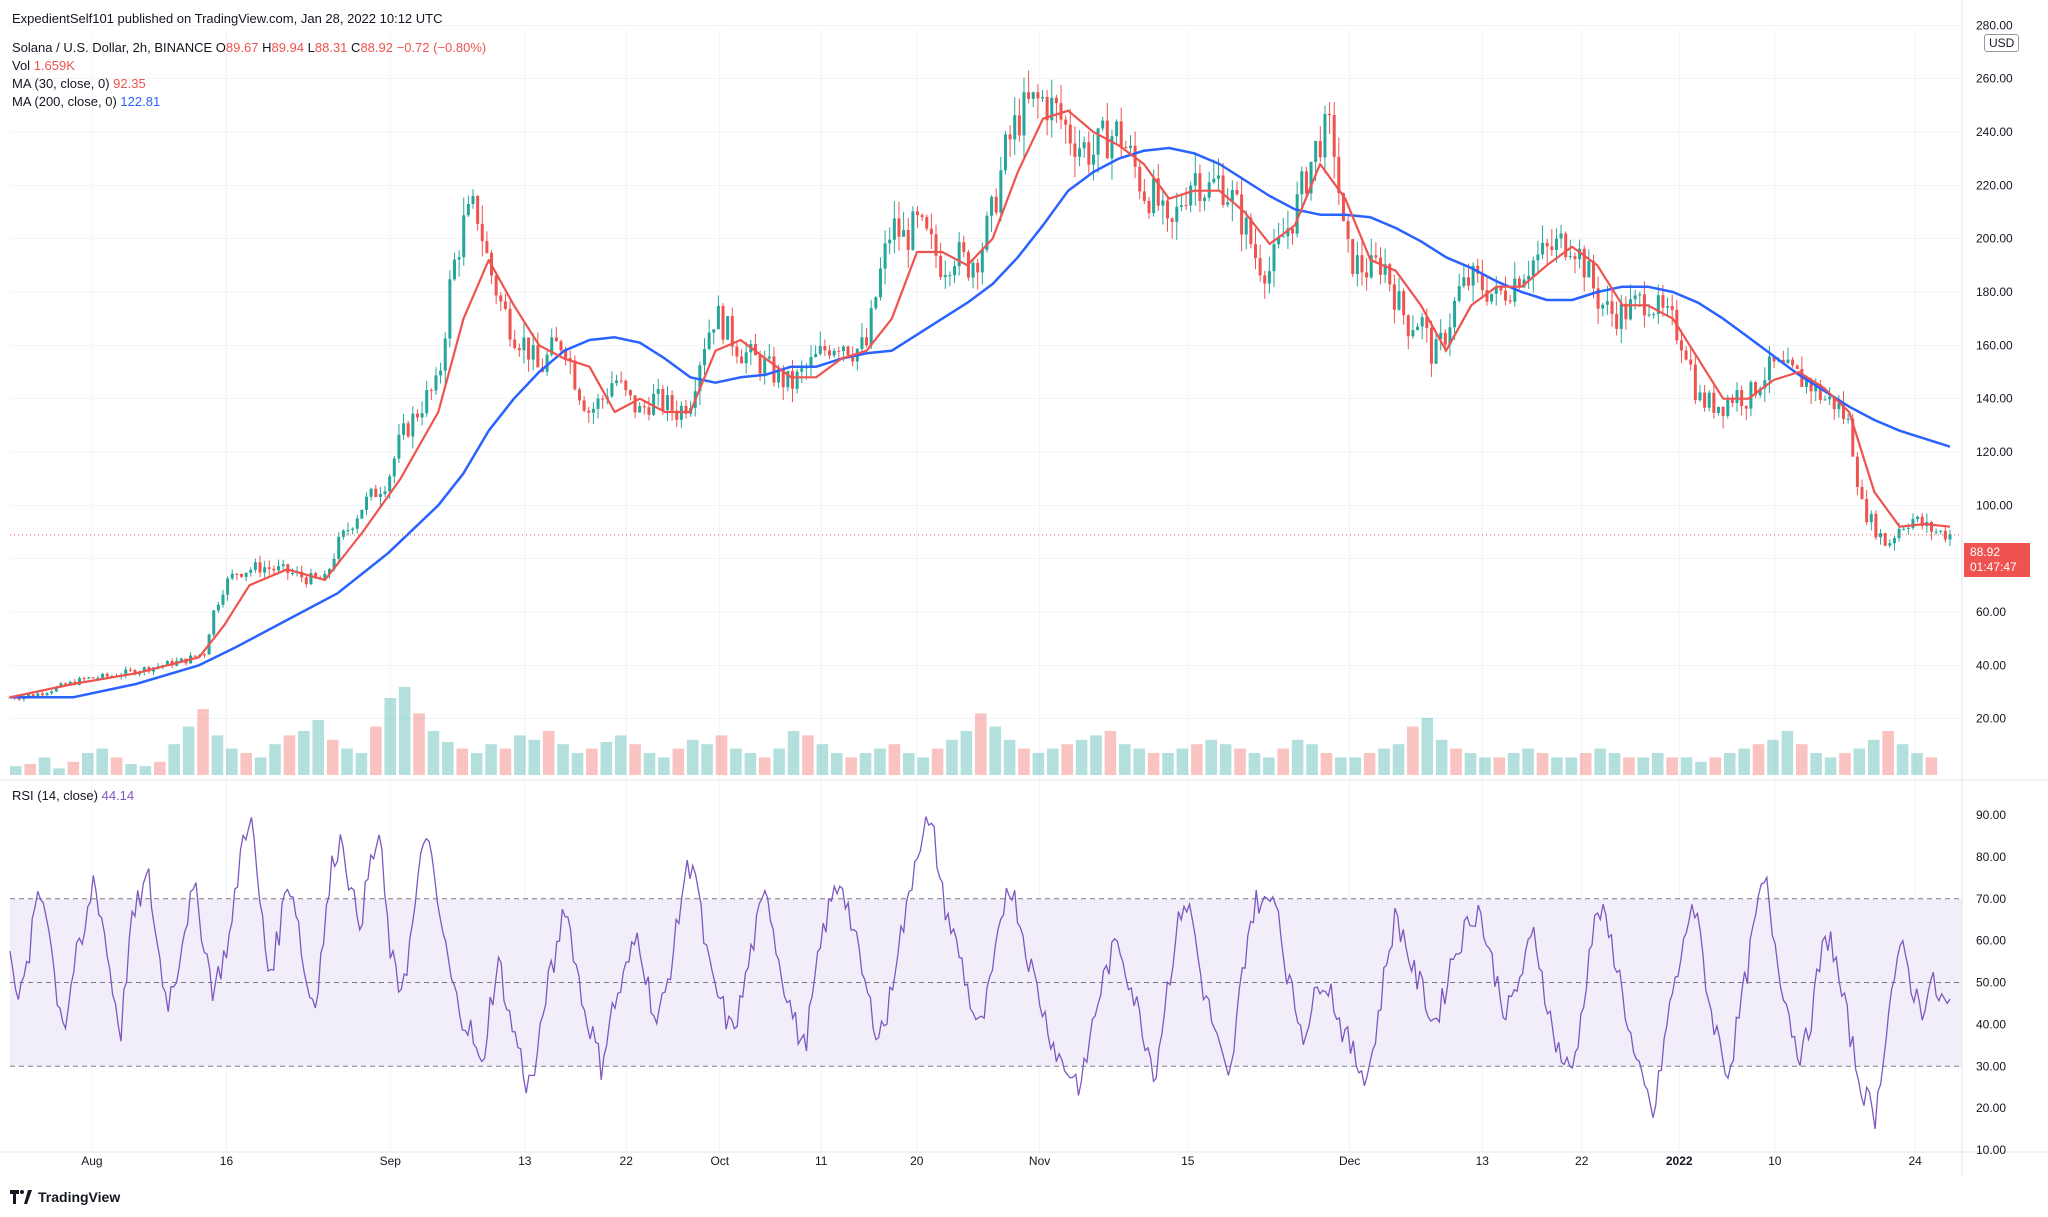  I want to click on volume-value: 1.659K, so click(54, 65).